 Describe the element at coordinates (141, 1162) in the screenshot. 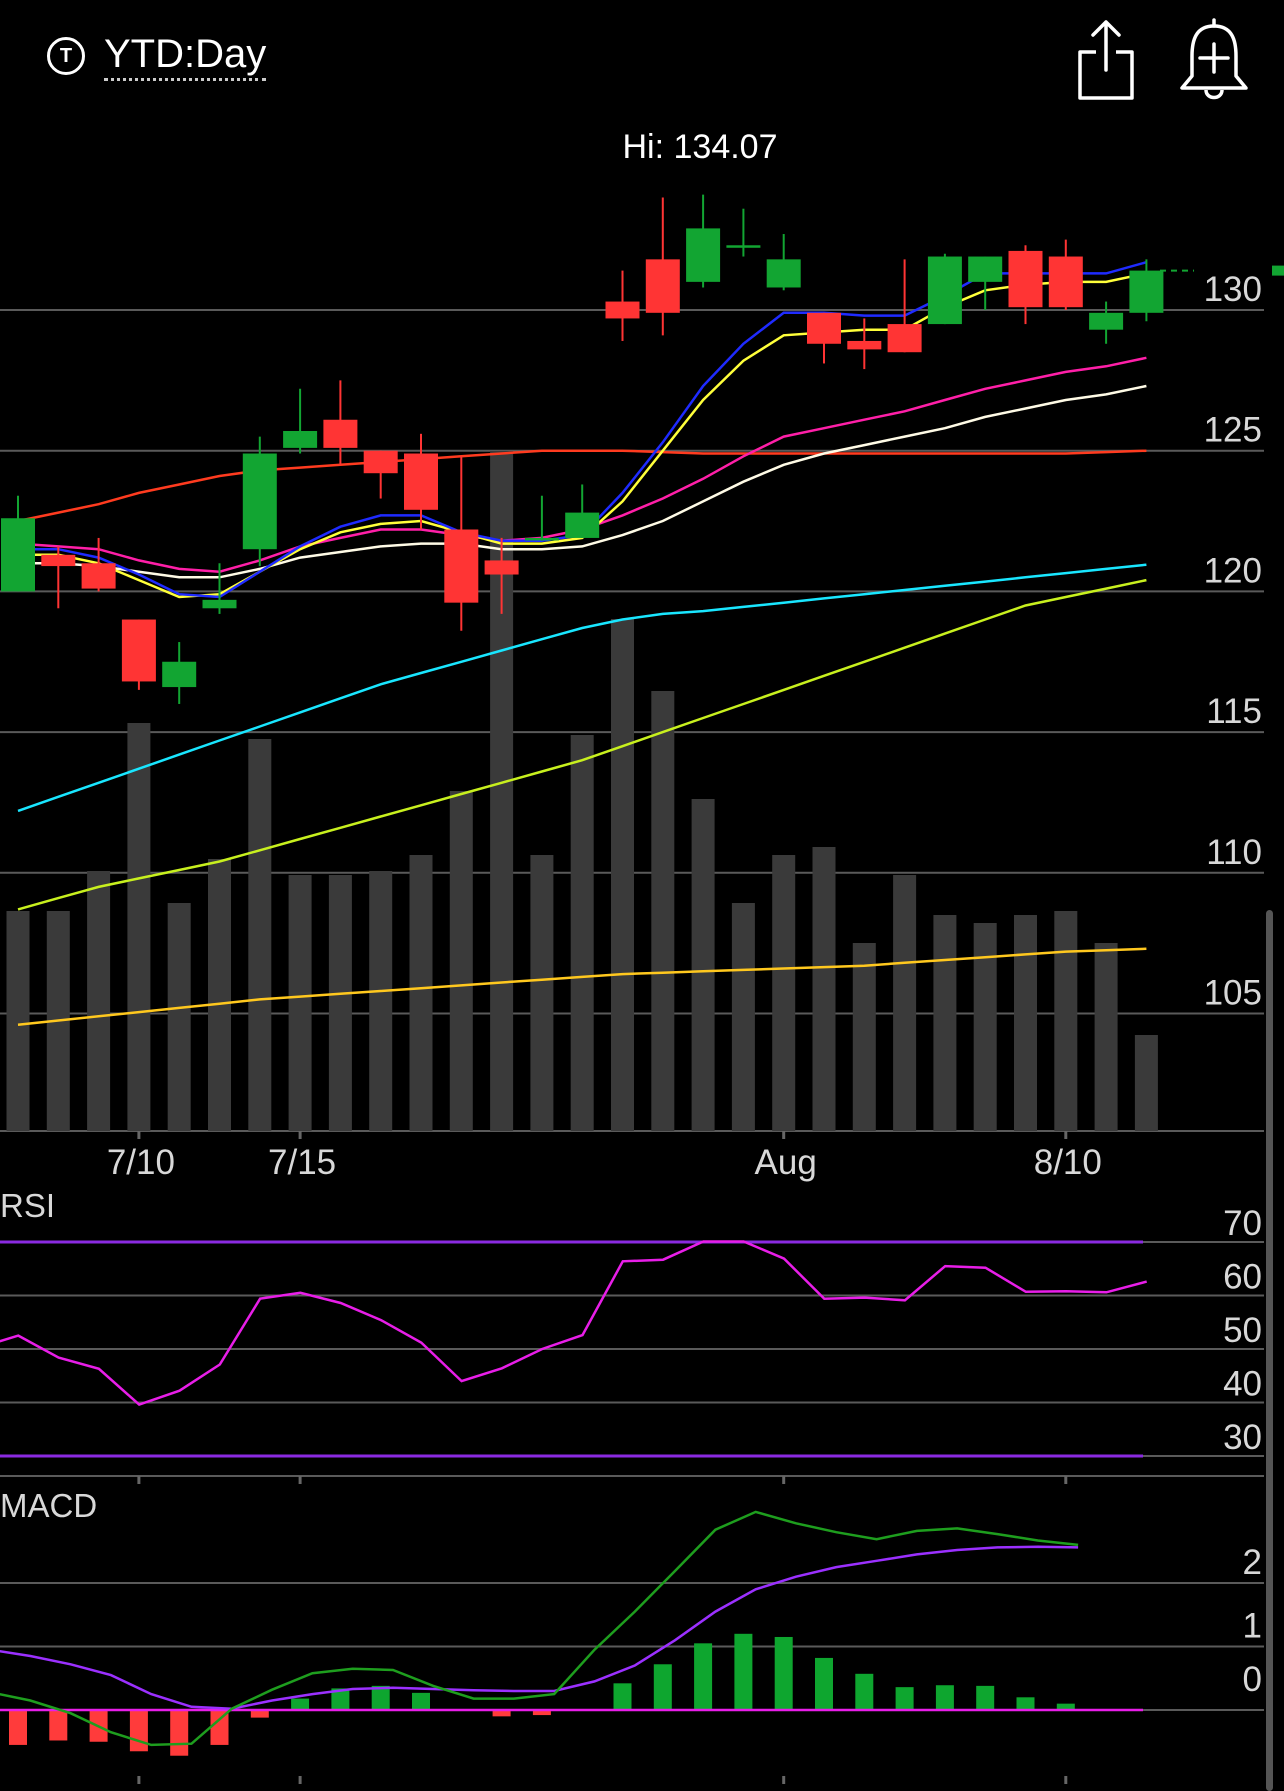

I see `x-axis-label: 7/10` at that location.